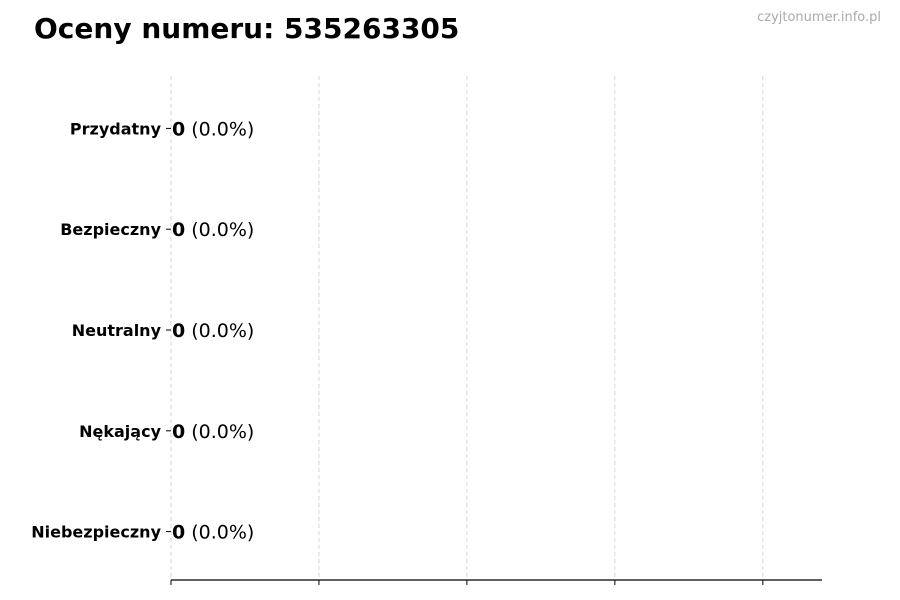  I want to click on category-label: Przydatny, so click(116, 128).